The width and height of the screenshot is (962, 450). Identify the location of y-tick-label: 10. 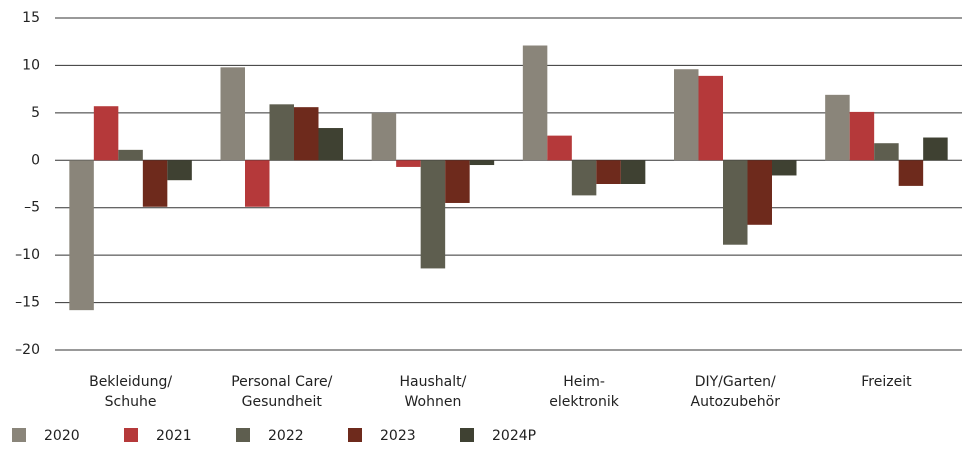
(31, 65).